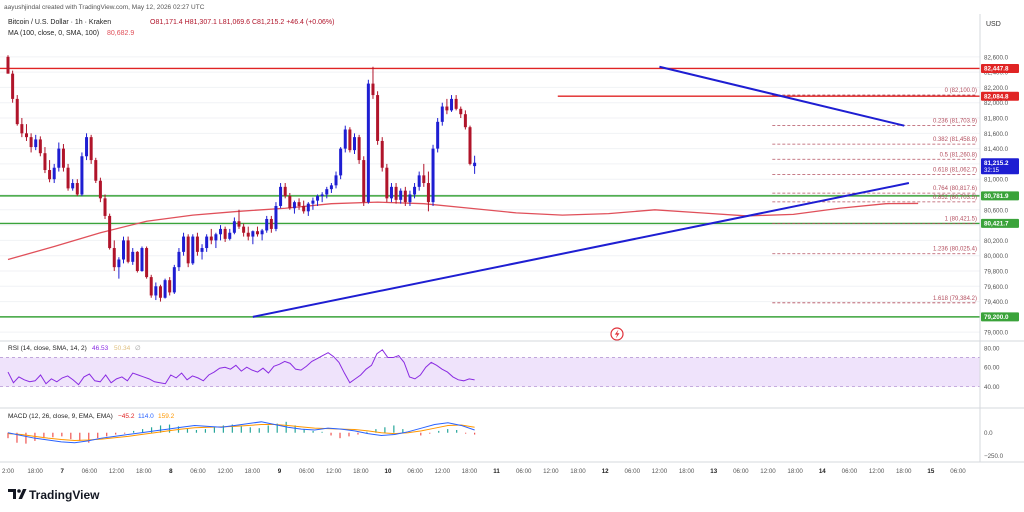 The width and height of the screenshot is (1024, 512). Describe the element at coordinates (334, 471) in the screenshot. I see `time-tick-label: 12:00` at that location.